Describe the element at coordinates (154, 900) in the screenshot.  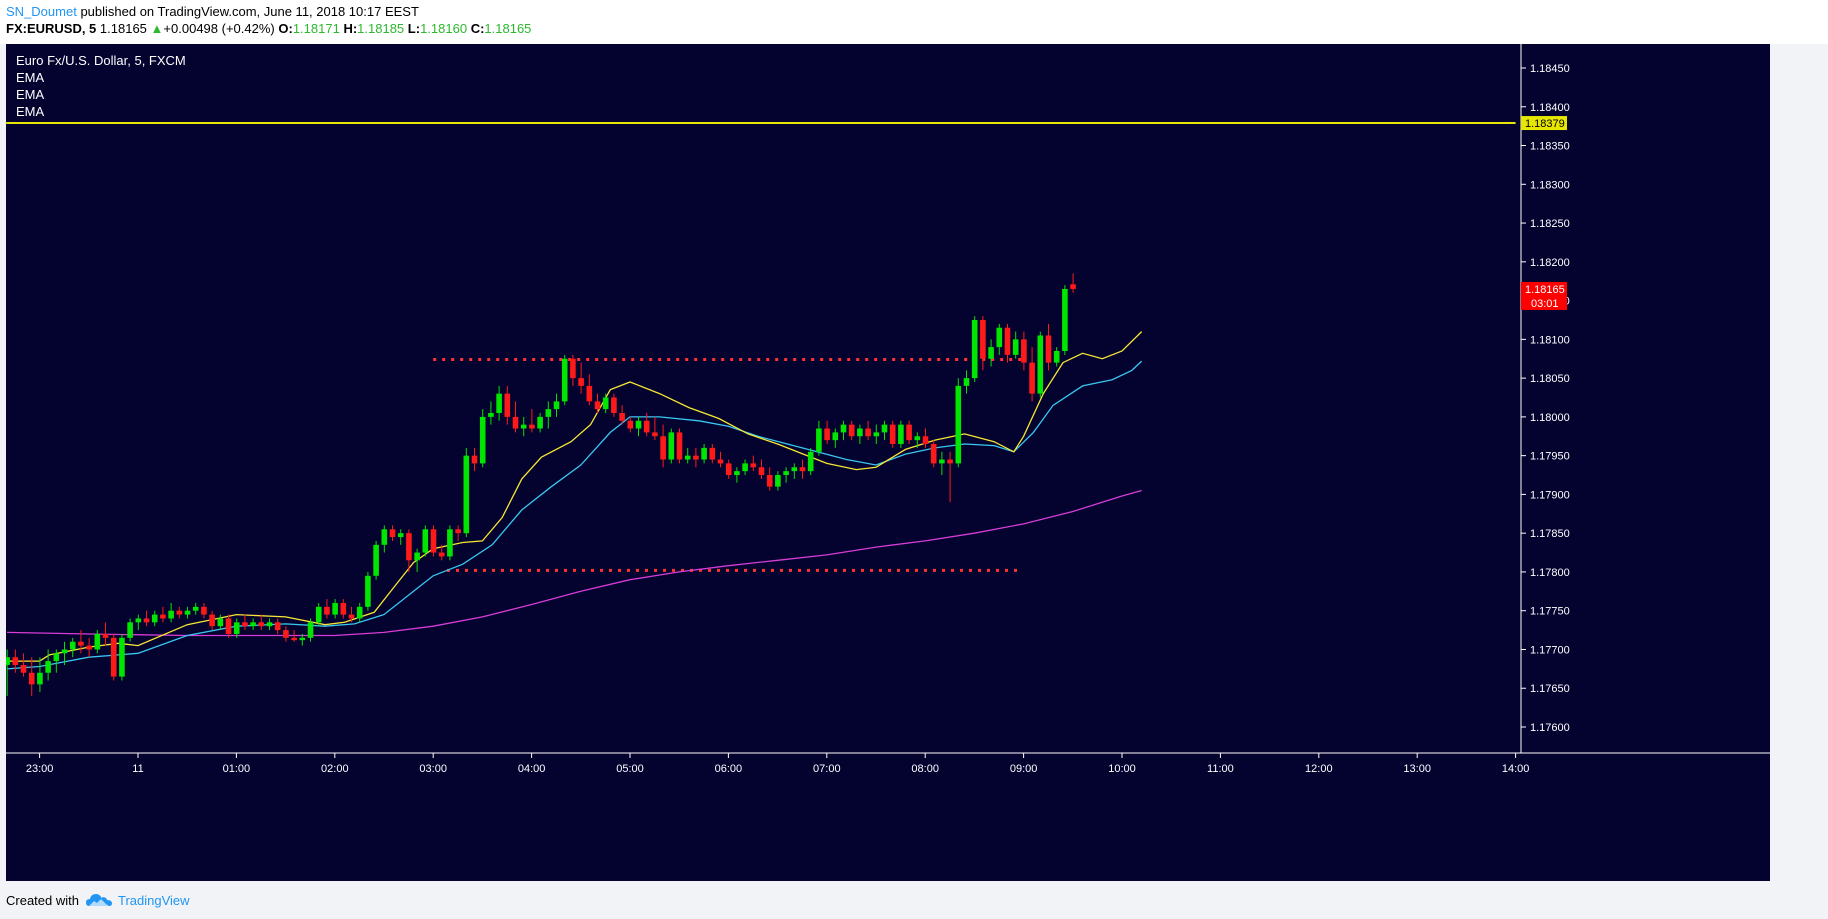
I see `tradingview-link: TradingView` at that location.